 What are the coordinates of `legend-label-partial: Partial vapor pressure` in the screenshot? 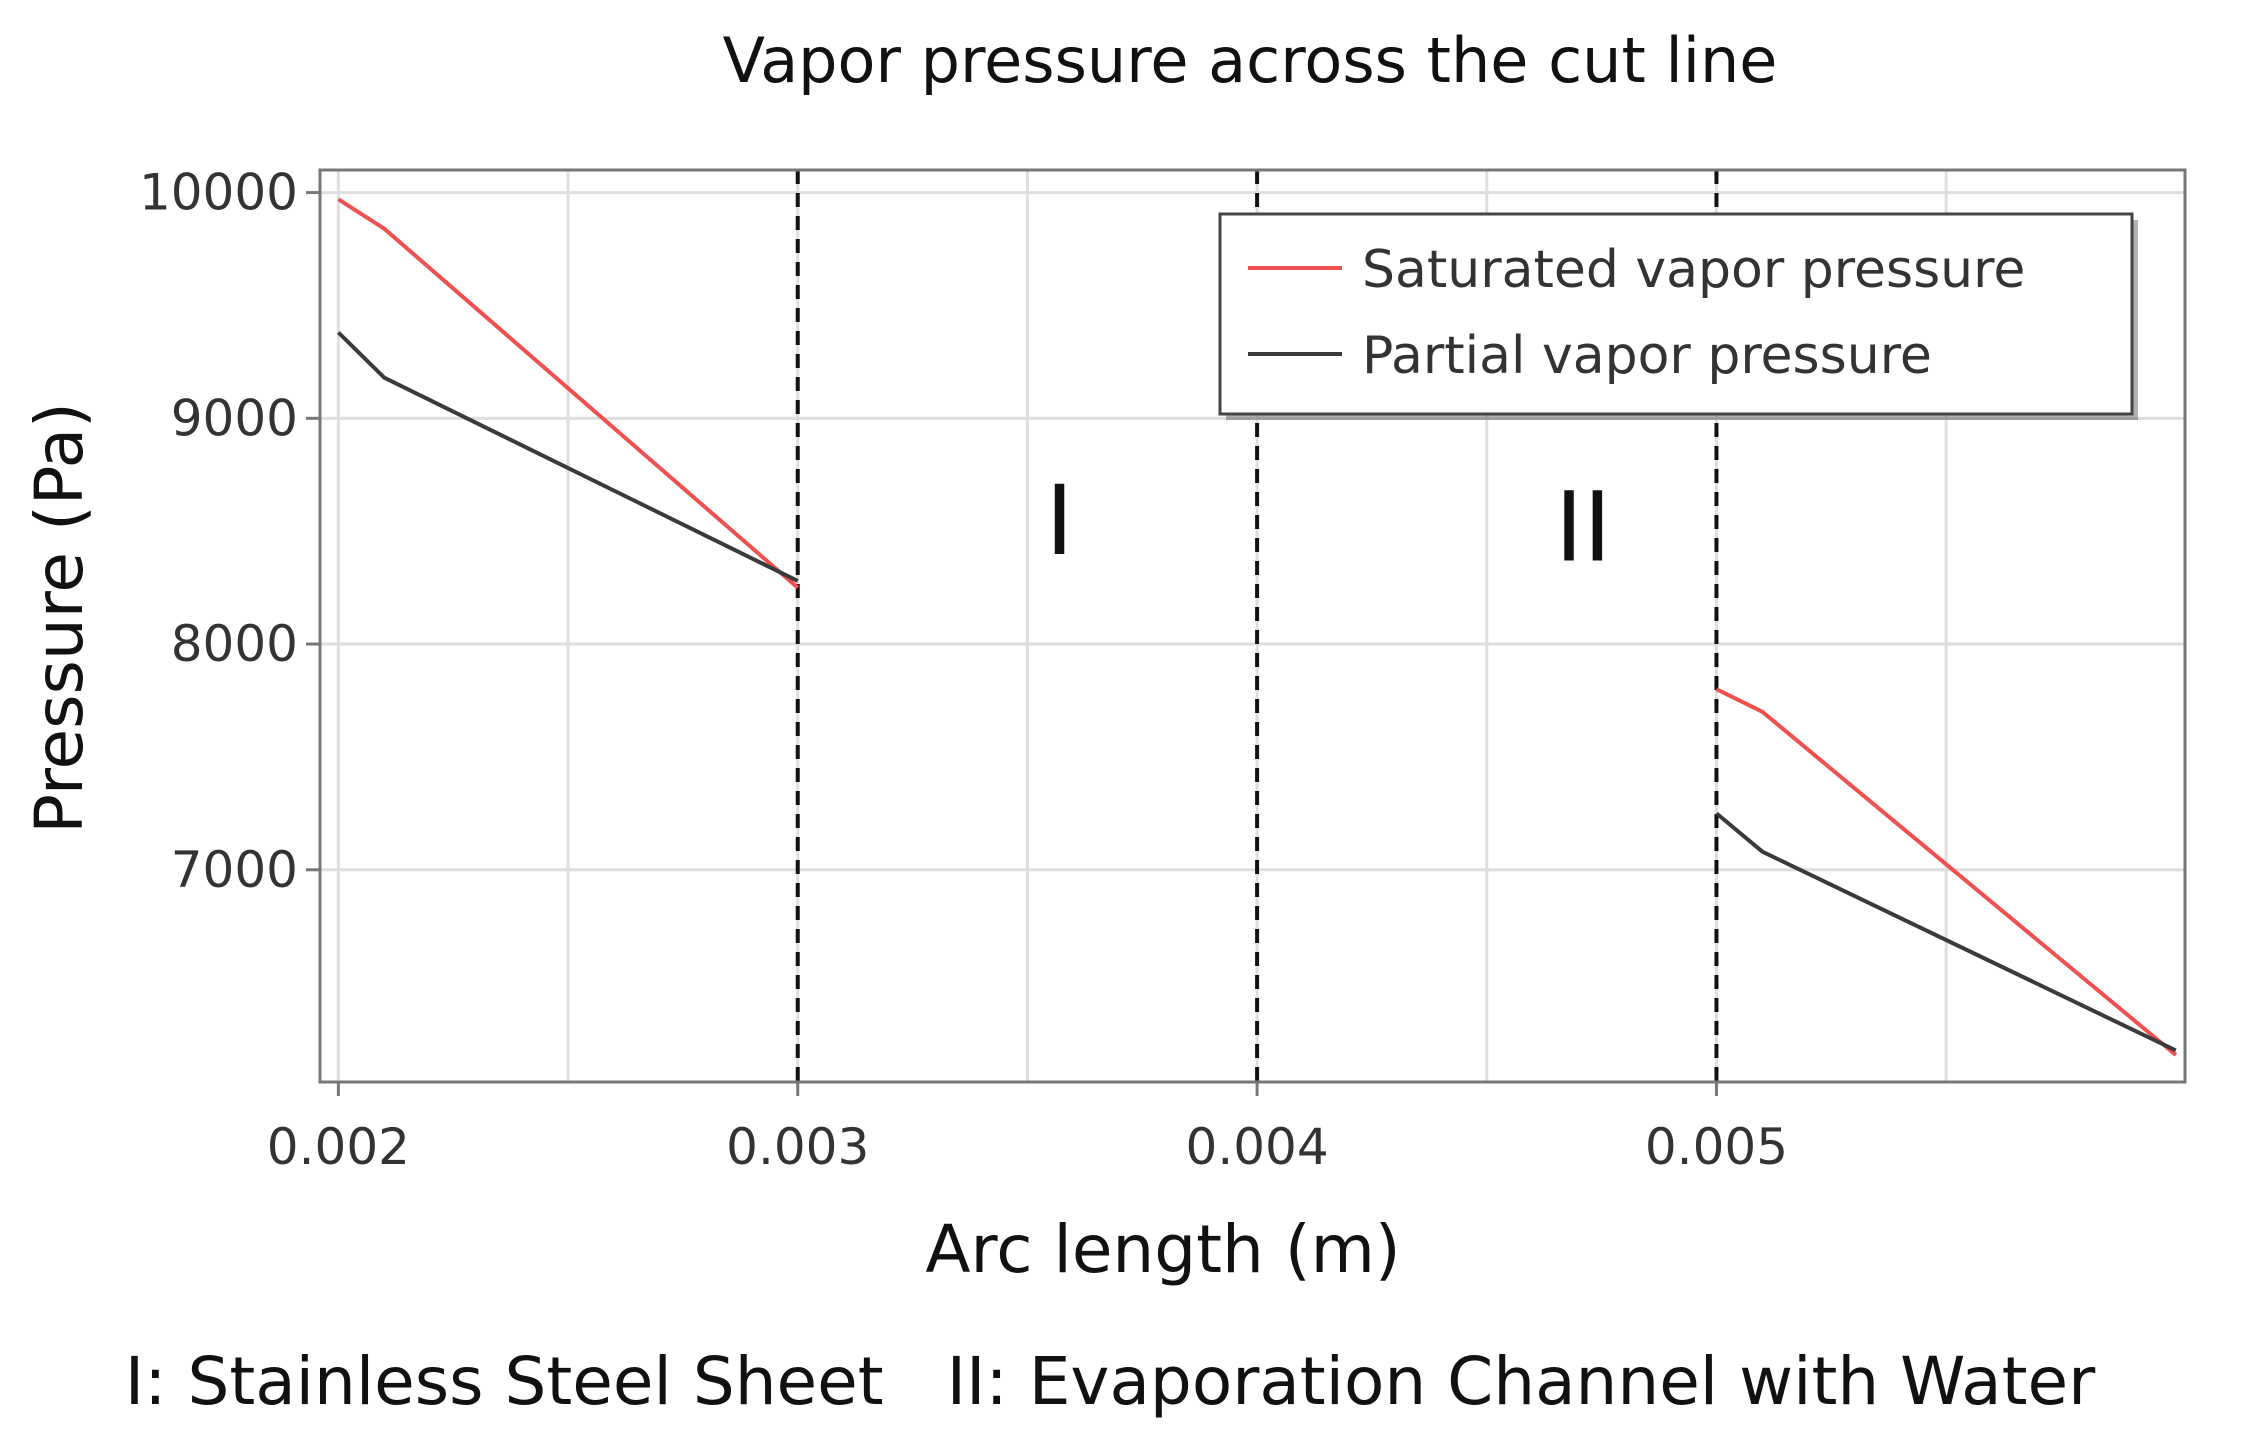 It's located at (1647, 356).